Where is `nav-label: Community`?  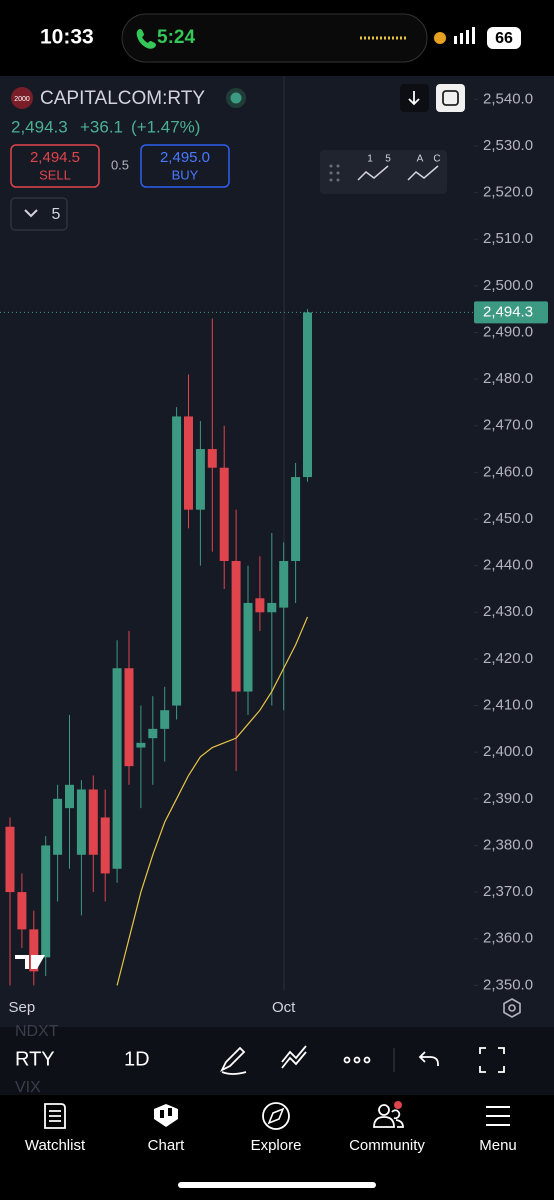 nav-label: Community is located at coordinates (387, 1145).